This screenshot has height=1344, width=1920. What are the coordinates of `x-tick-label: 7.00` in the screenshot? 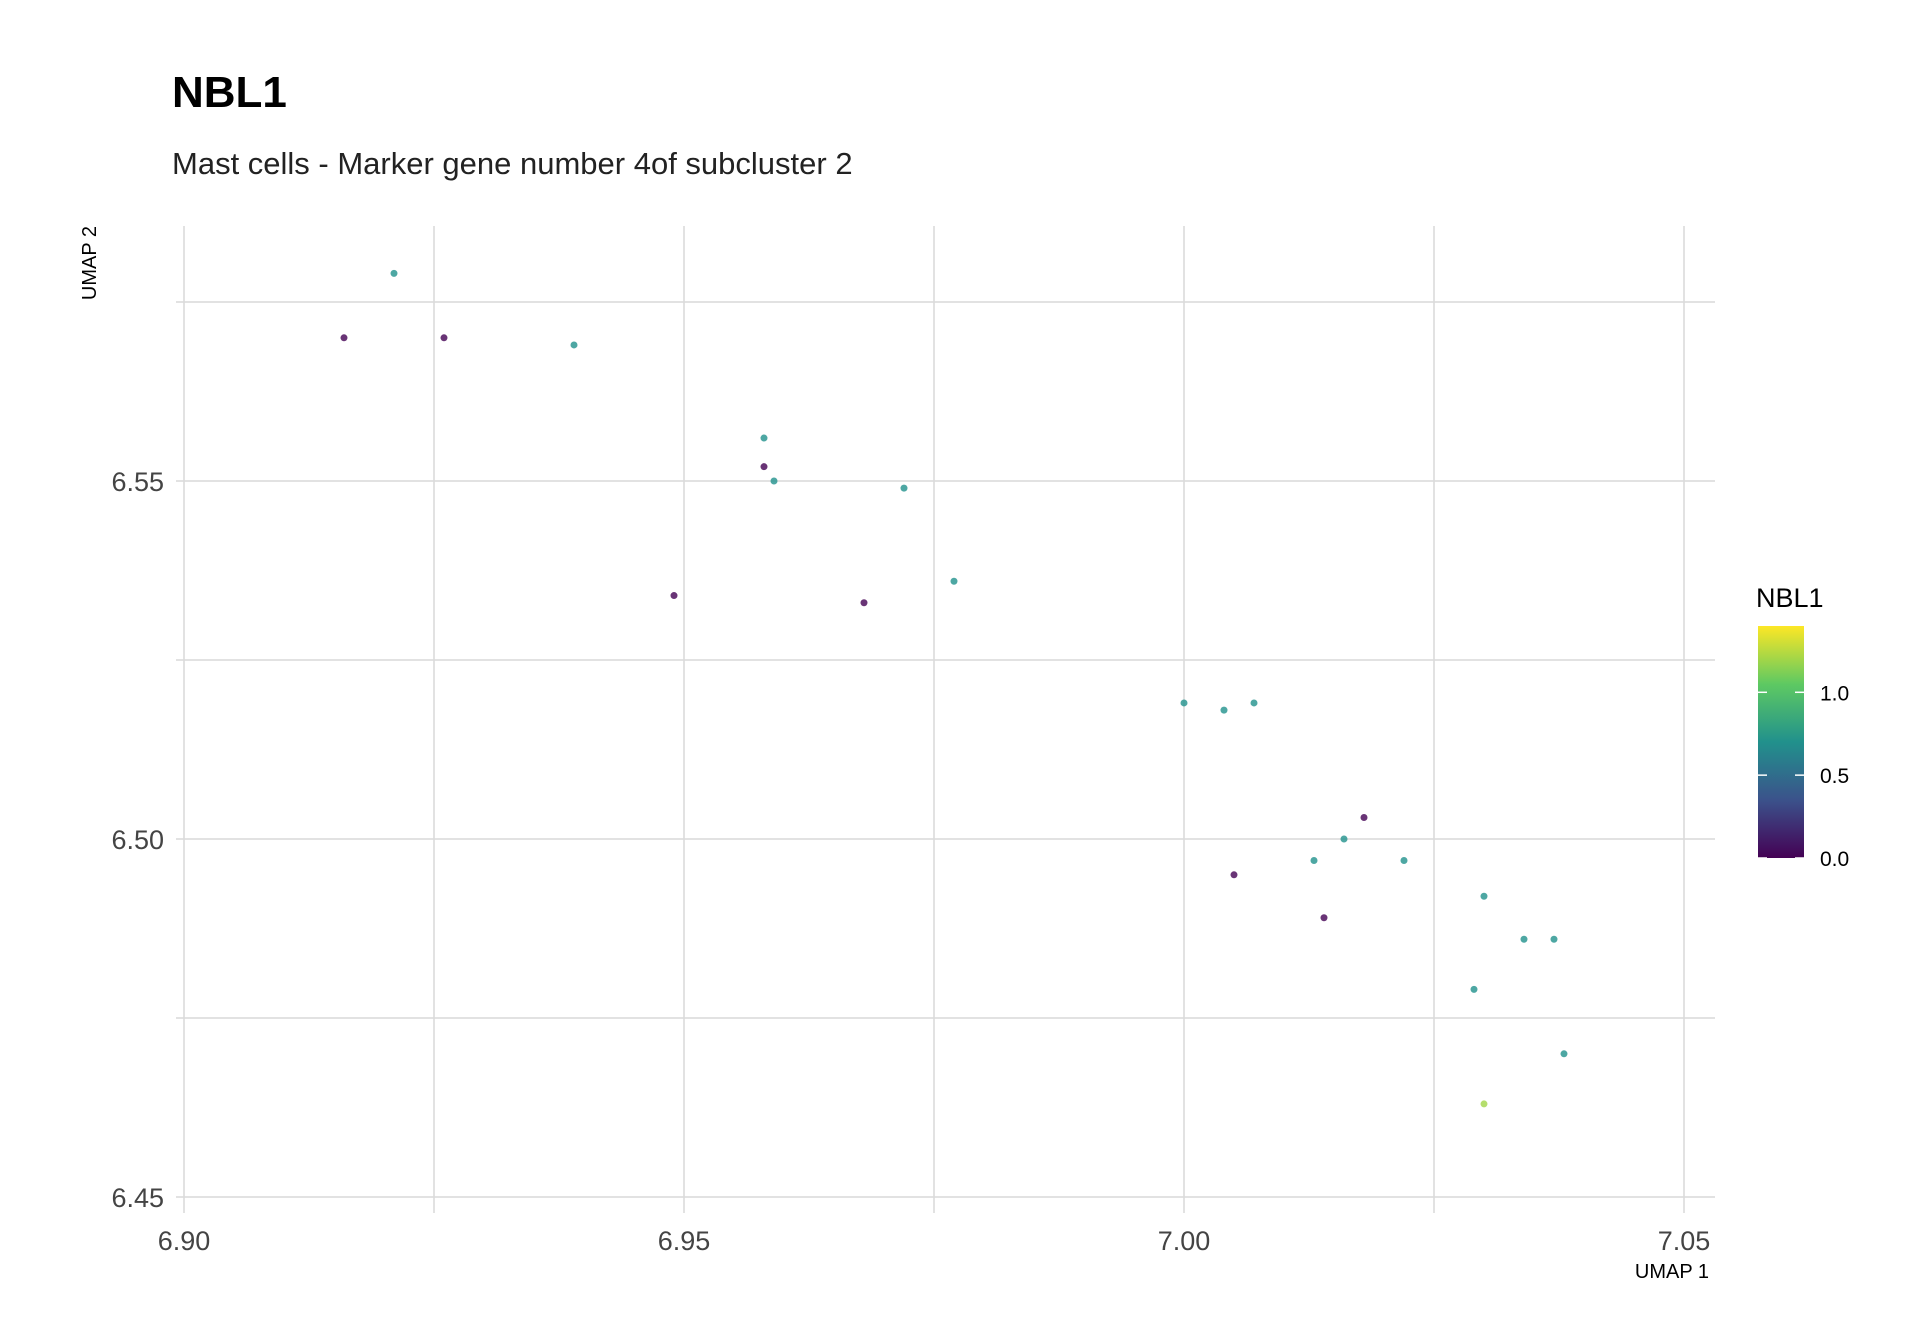 It's located at (1184, 1241).